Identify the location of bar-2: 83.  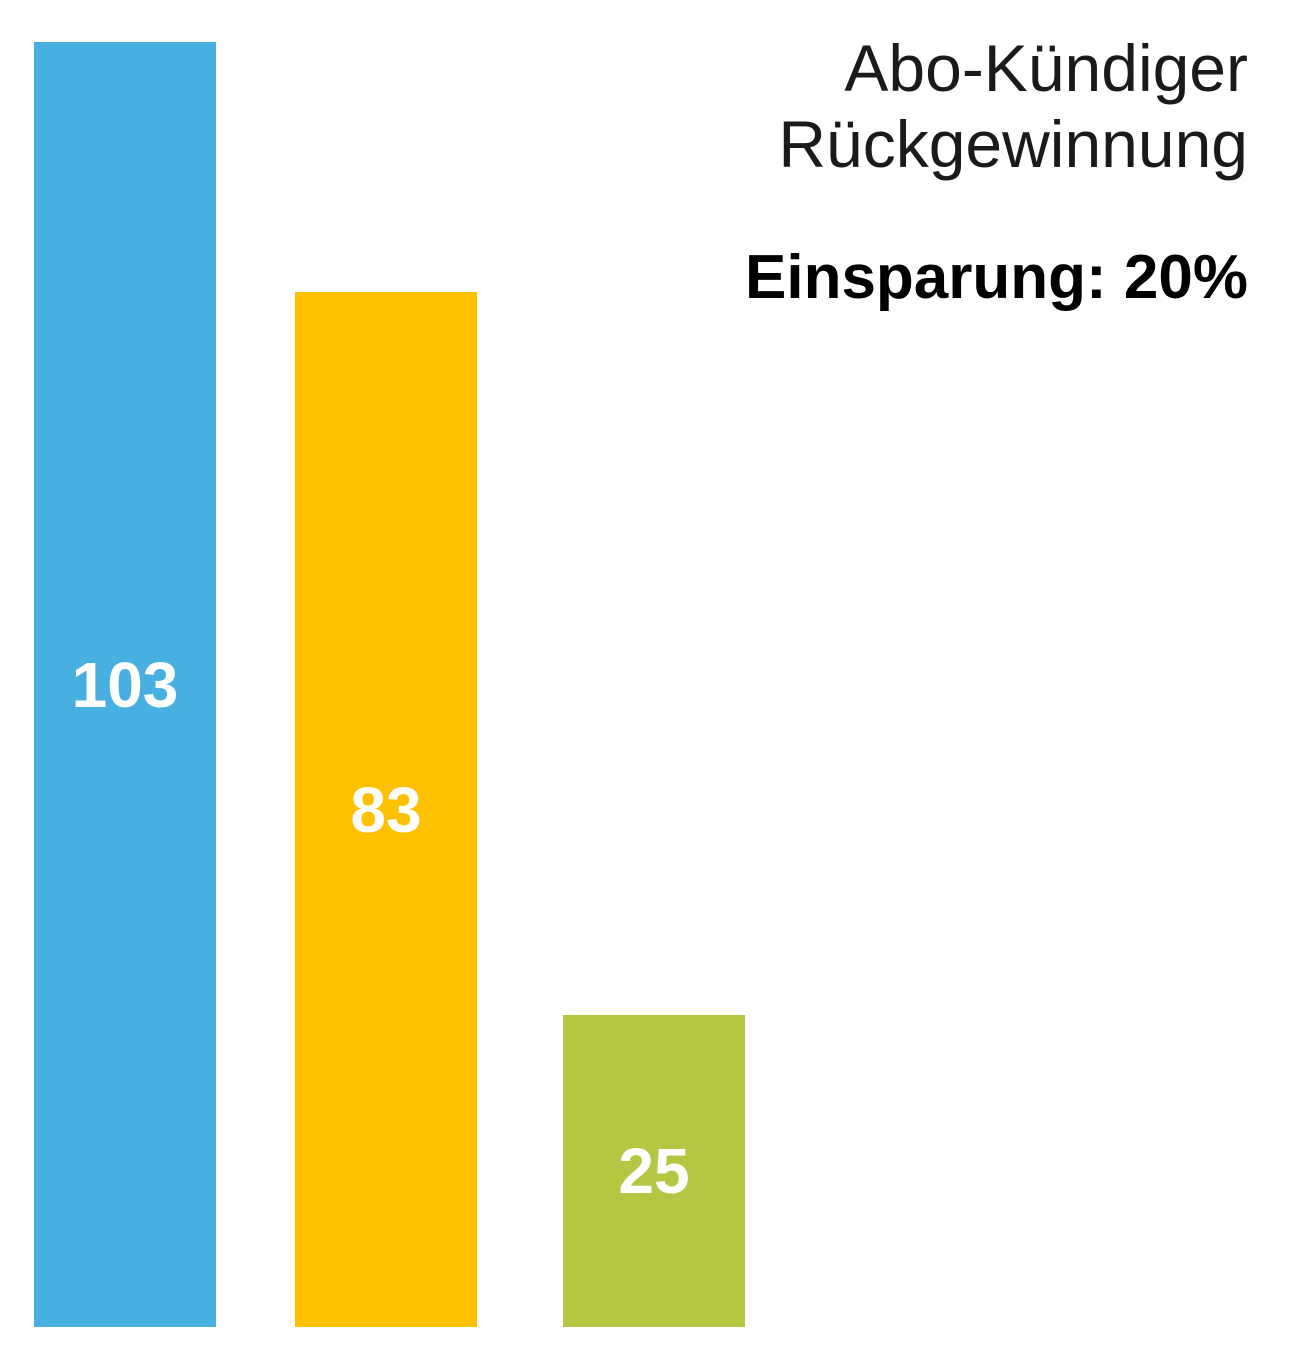
(386, 809).